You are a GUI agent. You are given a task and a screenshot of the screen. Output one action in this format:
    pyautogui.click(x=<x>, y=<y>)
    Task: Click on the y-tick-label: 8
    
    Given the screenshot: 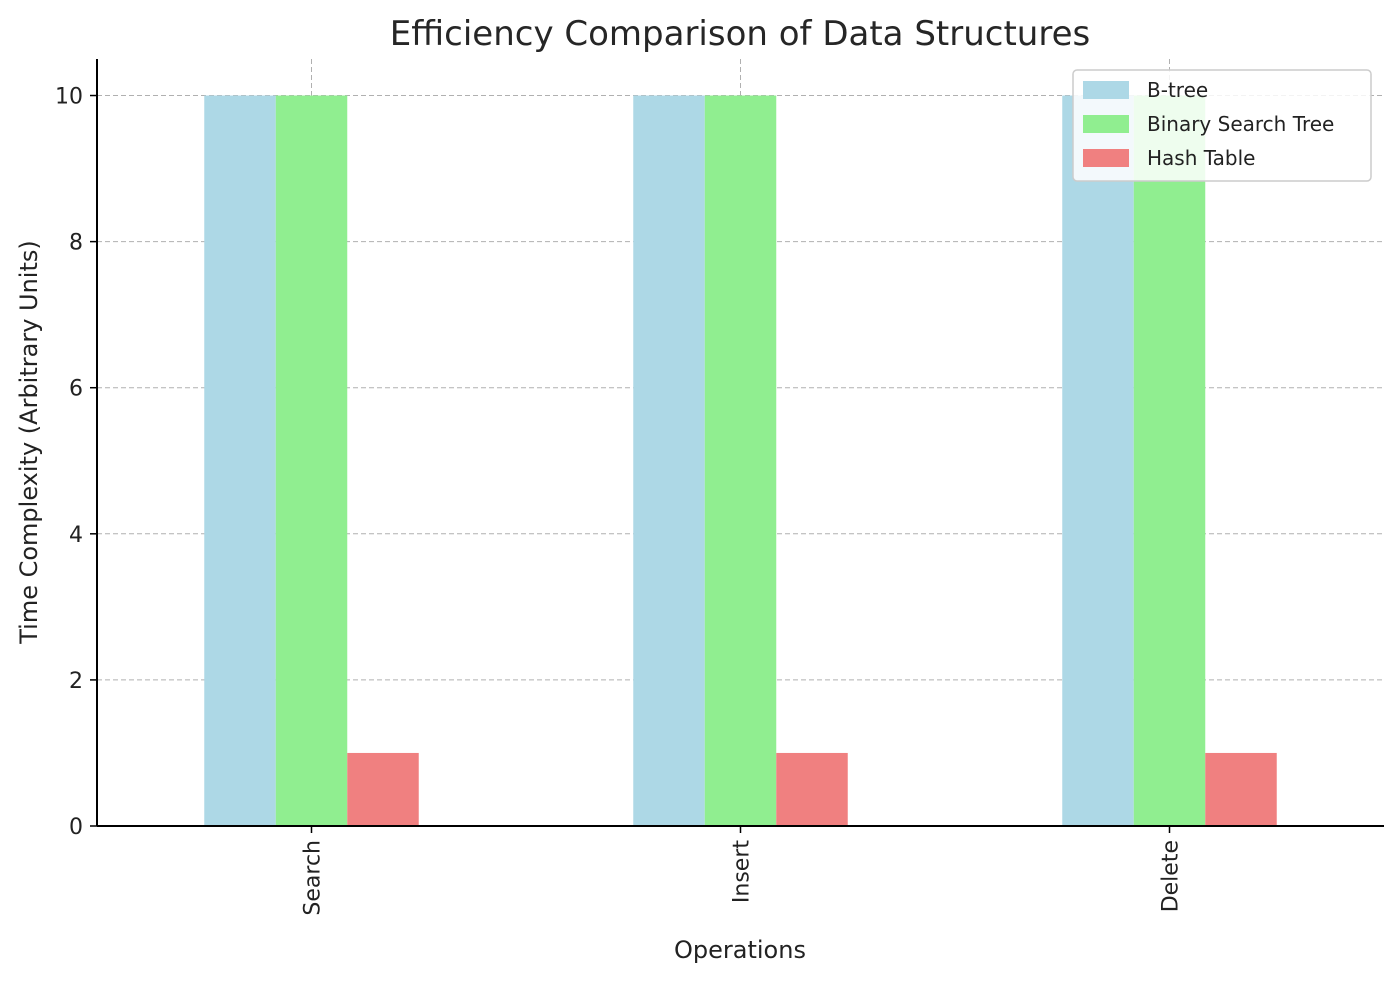 What is the action you would take?
    pyautogui.click(x=76, y=243)
    